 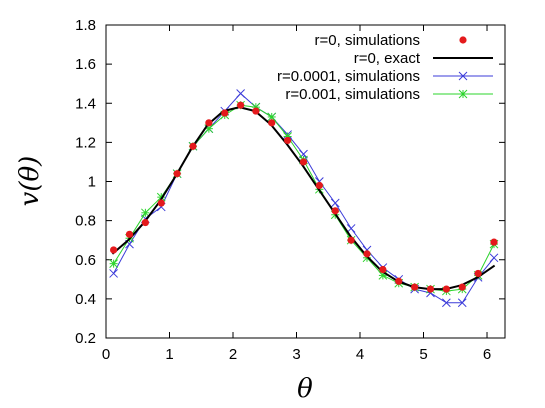 What do you see at coordinates (85, 299) in the screenshot?
I see `y-tick-label: 0.4` at bounding box center [85, 299].